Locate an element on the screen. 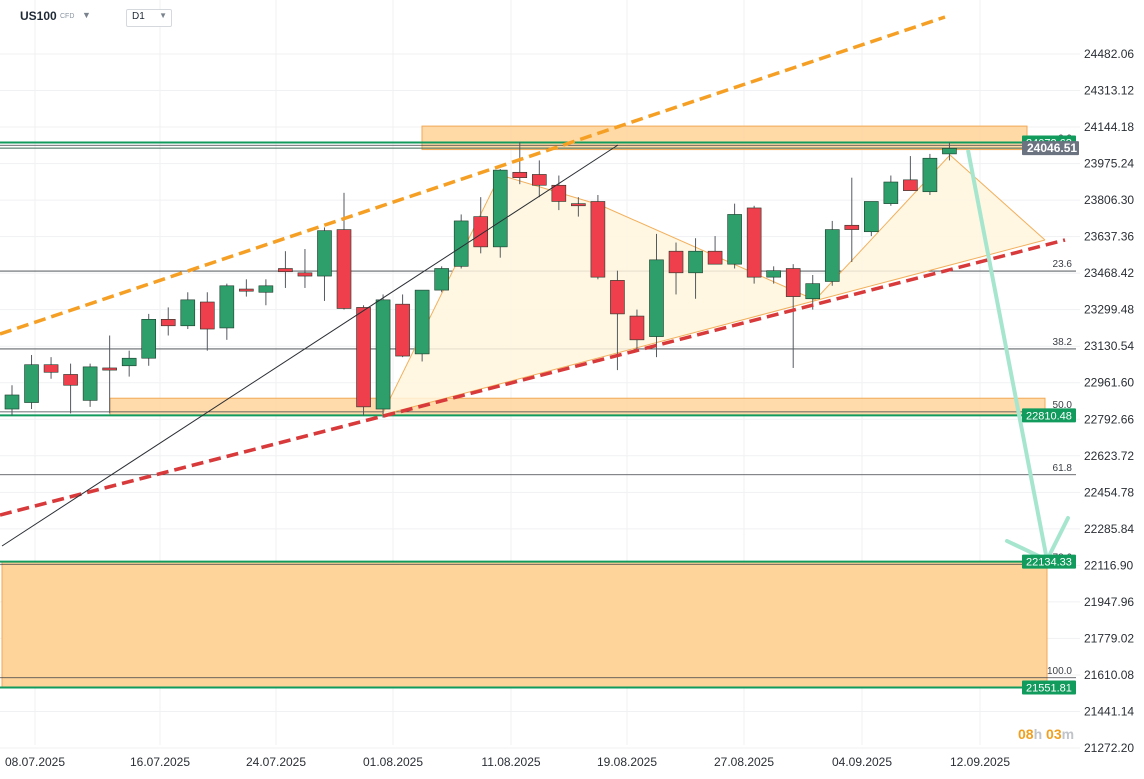 The width and height of the screenshot is (1144, 779). y-tick-label: 23806.30 is located at coordinates (1109, 200).